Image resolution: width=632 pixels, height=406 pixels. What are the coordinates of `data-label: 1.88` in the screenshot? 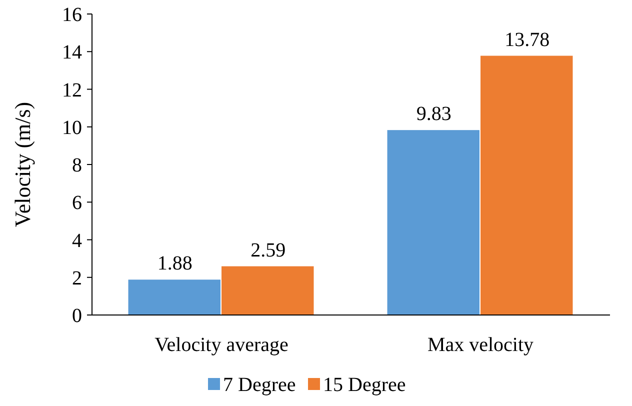 It's located at (174, 263).